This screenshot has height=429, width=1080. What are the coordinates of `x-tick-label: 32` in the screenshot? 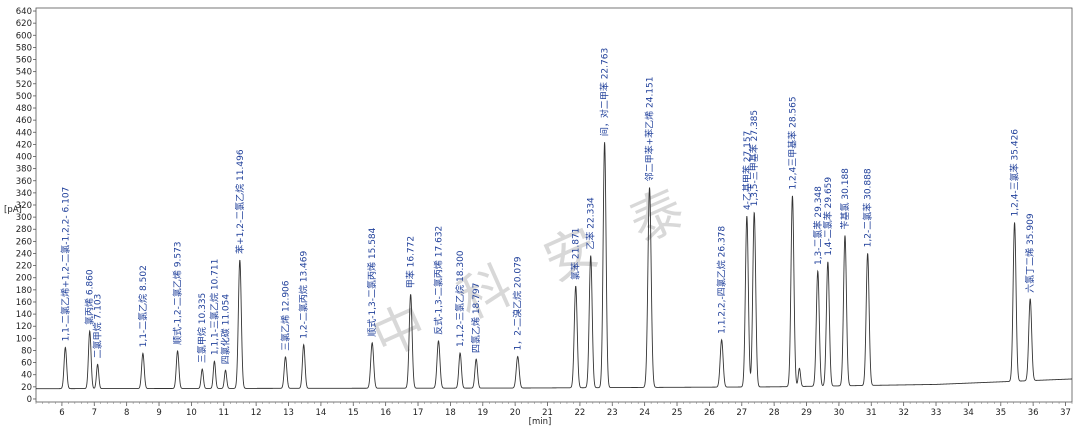 It's located at (903, 413).